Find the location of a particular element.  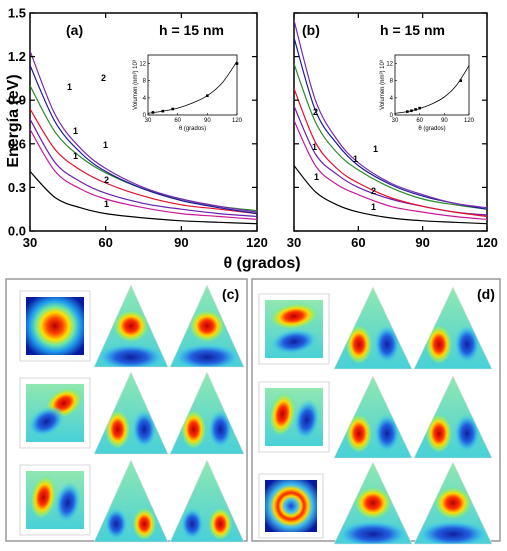

series-label-4: 1 is located at coordinates (75, 131).